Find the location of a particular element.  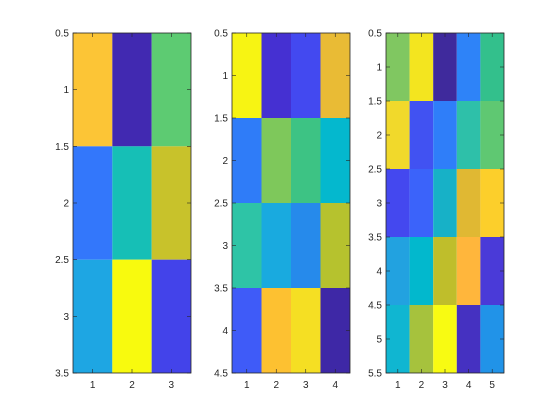

heatmap-cell-r4-c5 is located at coordinates (492, 271).